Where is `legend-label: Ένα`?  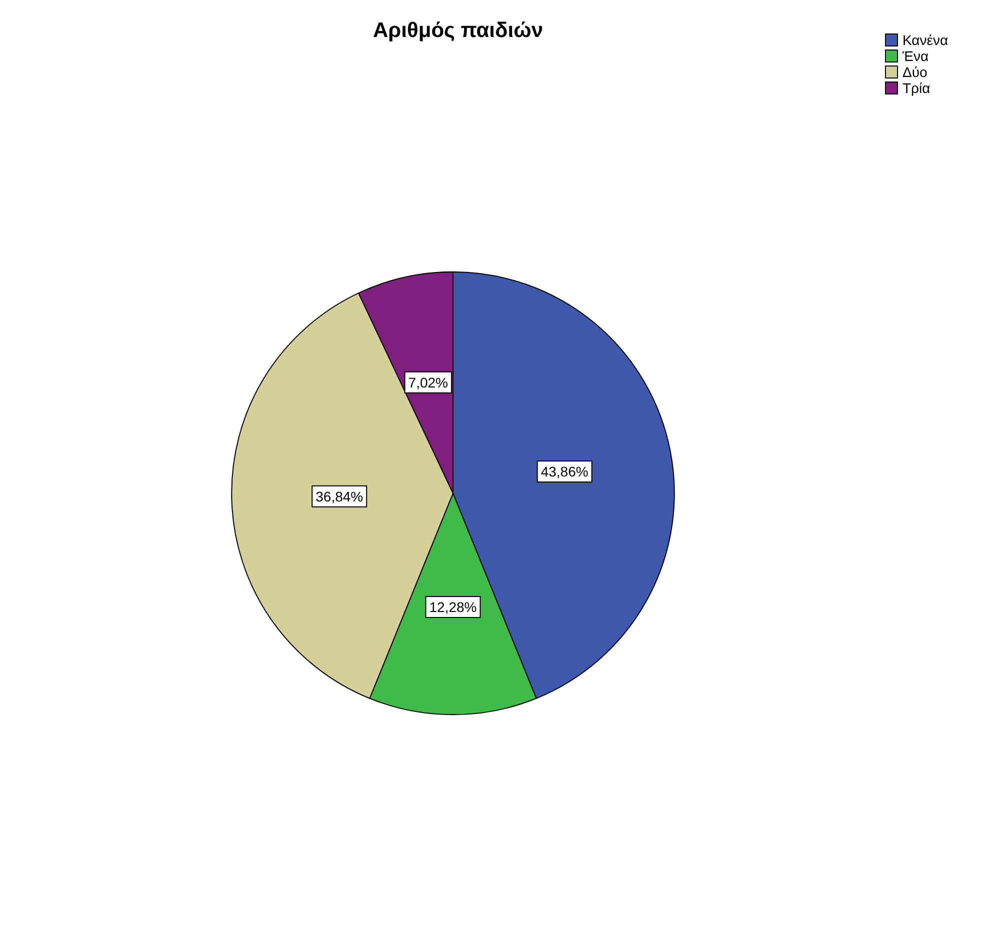
legend-label: Ένα is located at coordinates (915, 56).